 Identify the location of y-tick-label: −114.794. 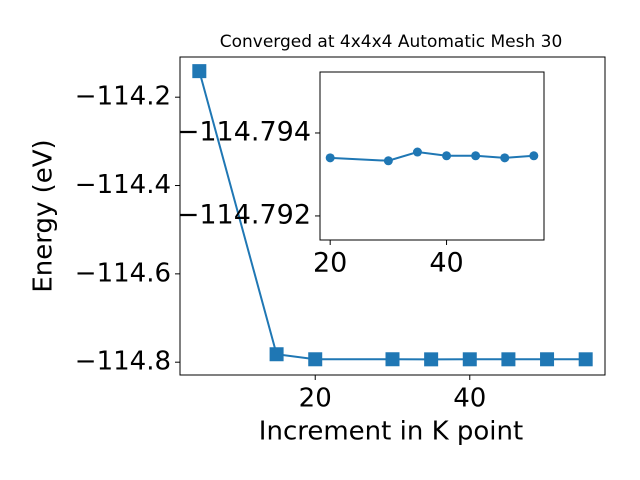
(244, 131).